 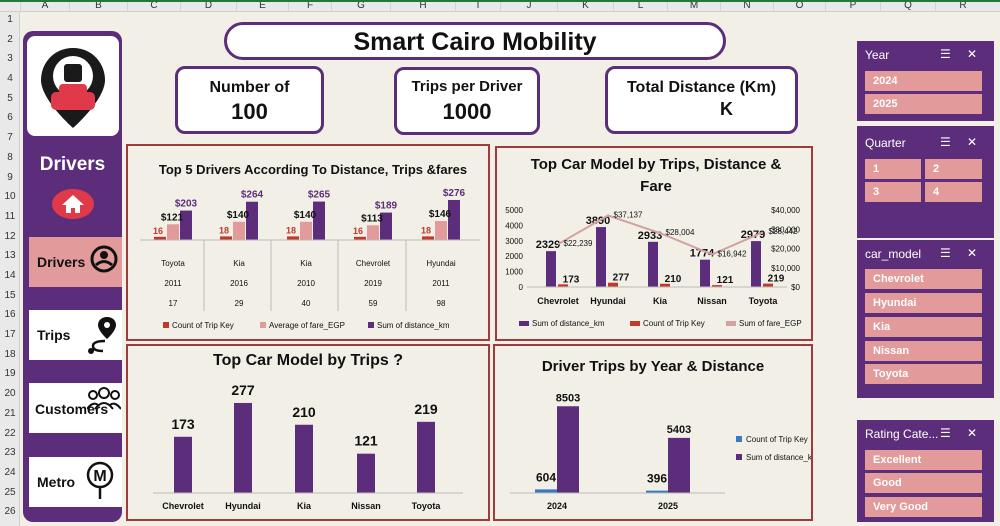 What do you see at coordinates (10, 39) in the screenshot?
I see `row-header: 2` at bounding box center [10, 39].